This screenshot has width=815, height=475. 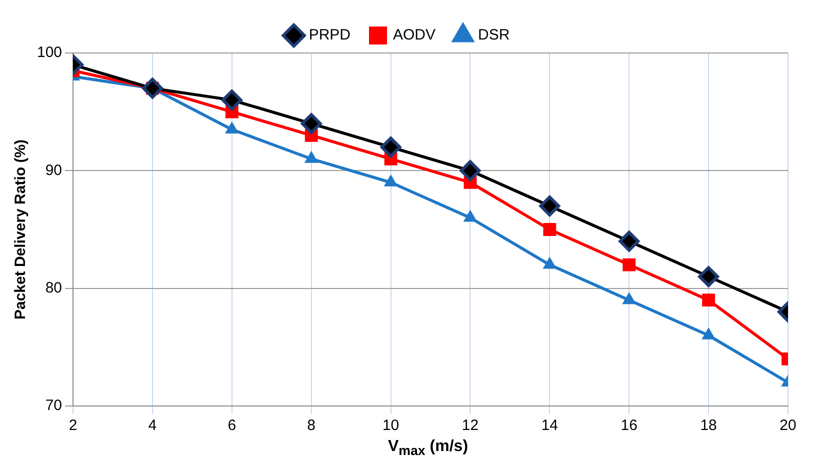 I want to click on x-tick-label: 2, so click(x=73, y=425).